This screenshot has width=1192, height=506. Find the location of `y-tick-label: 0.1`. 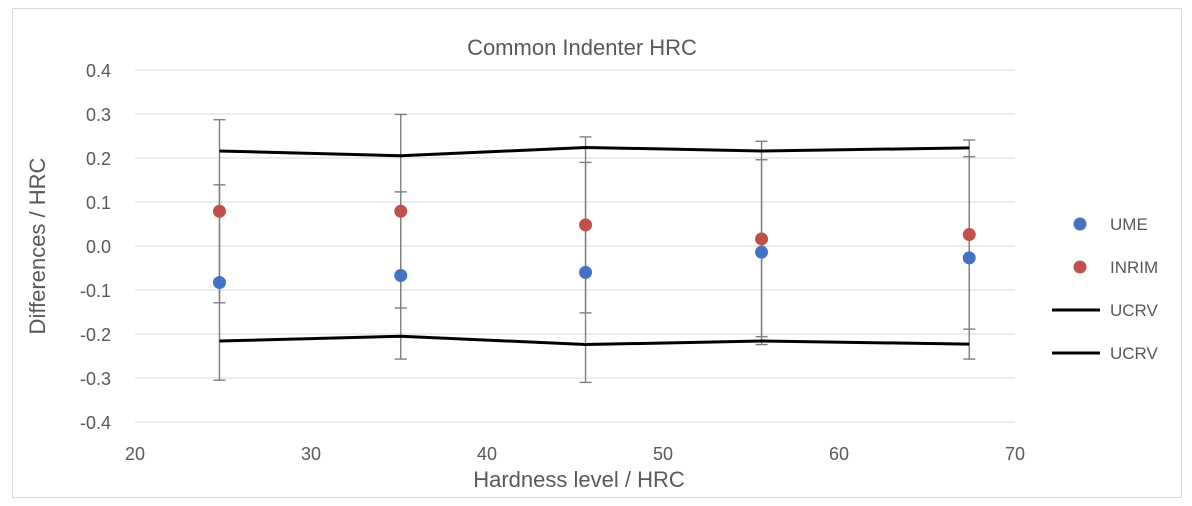

y-tick-label: 0.1 is located at coordinates (98, 203).